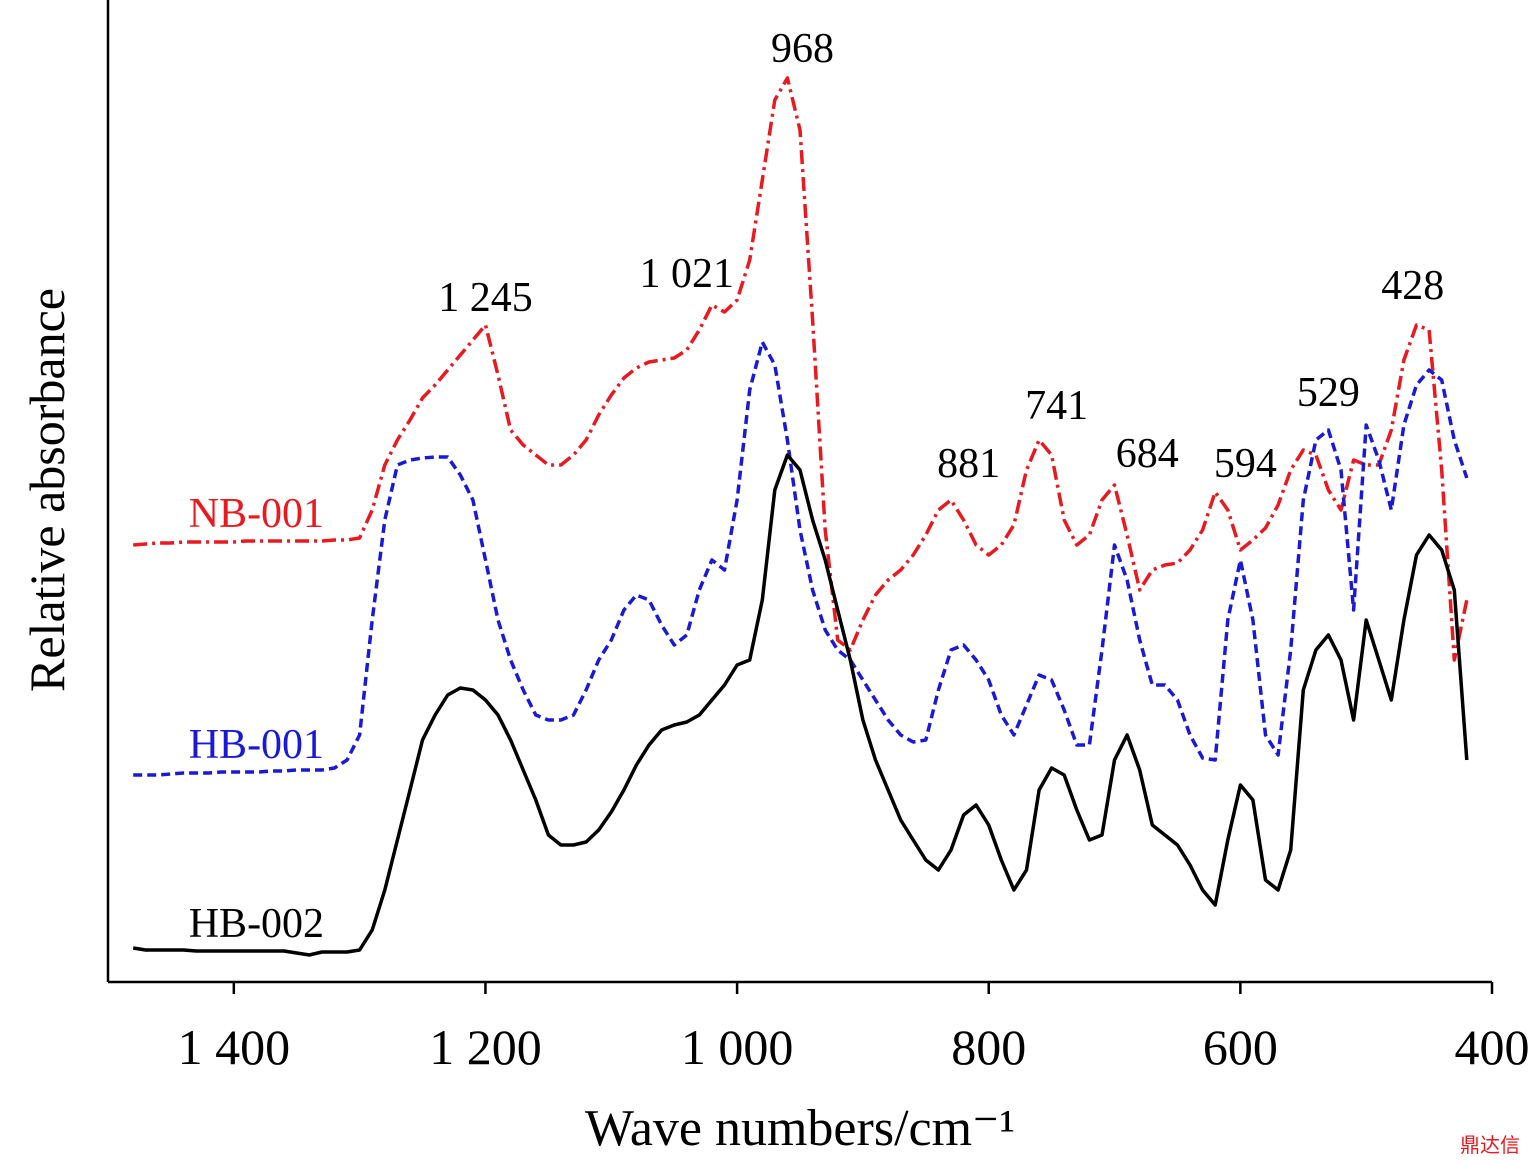  I want to click on peak-label: 684, so click(1147, 454).